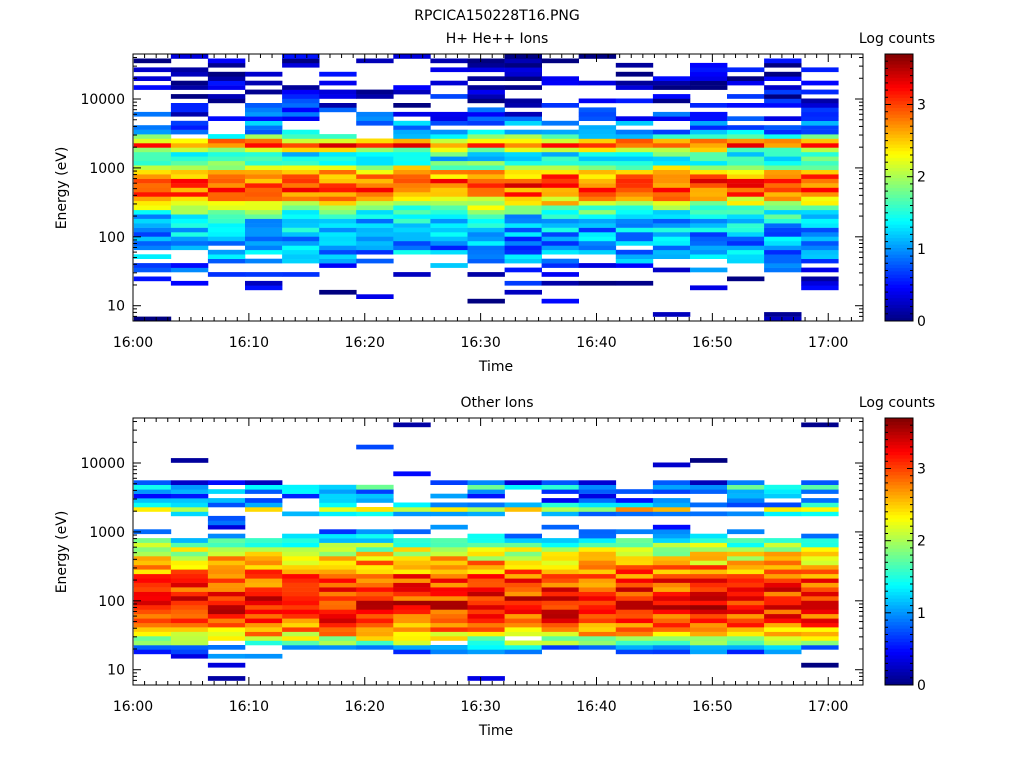  What do you see at coordinates (921, 106) in the screenshot?
I see `colorbar-tick-label: 3` at bounding box center [921, 106].